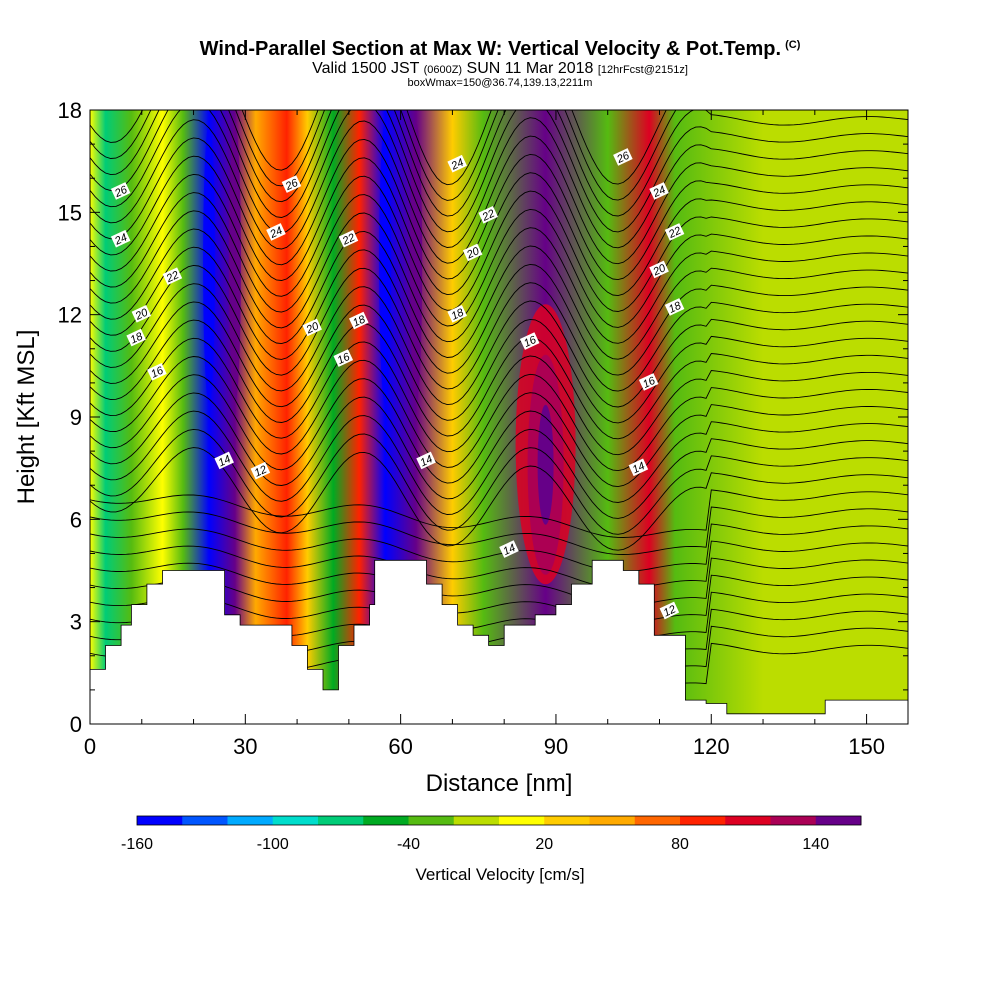  I want to click on contour-label-20: 14, so click(509, 549).